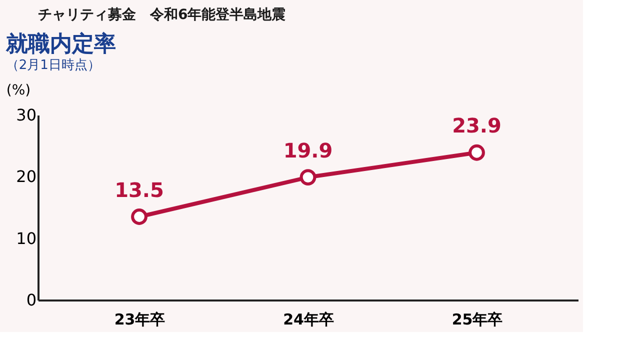 The width and height of the screenshot is (640, 360). I want to click on data-label: 13.5, so click(139, 190).